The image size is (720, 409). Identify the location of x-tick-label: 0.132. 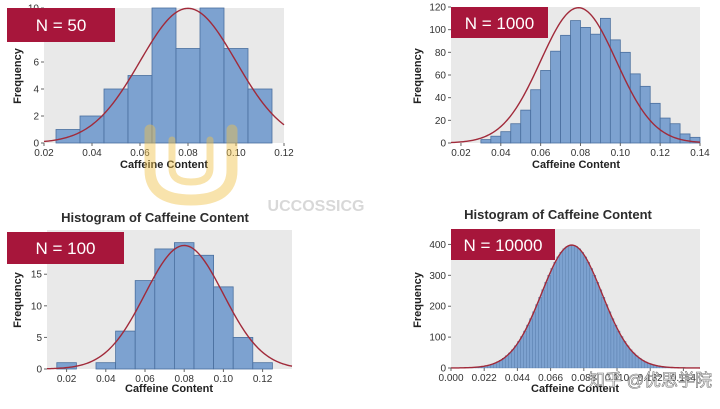
(650, 378).